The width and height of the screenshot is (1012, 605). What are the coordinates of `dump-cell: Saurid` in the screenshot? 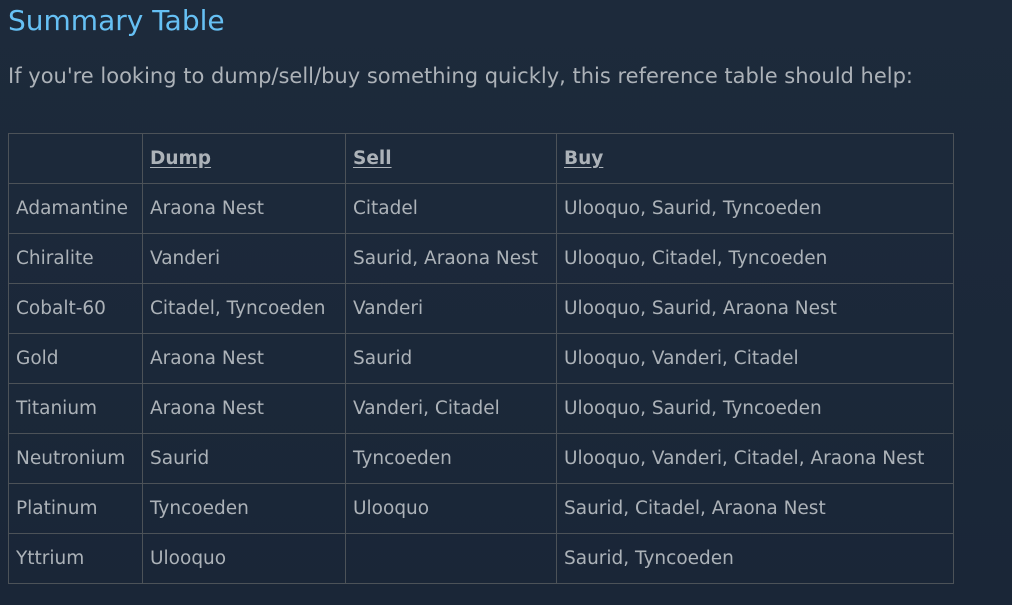 It's located at (244, 458).